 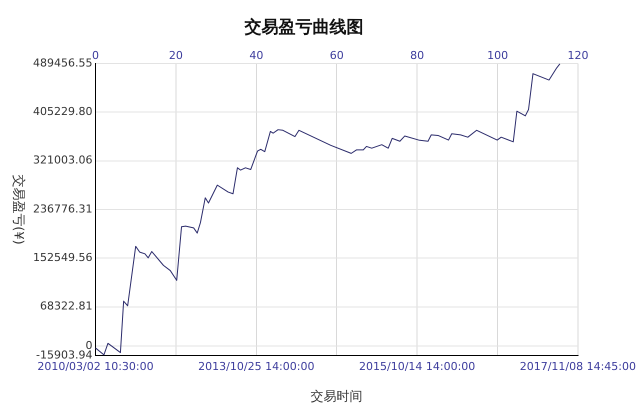 What do you see at coordinates (175, 55) in the screenshot?
I see `x-tick-label: 20` at bounding box center [175, 55].